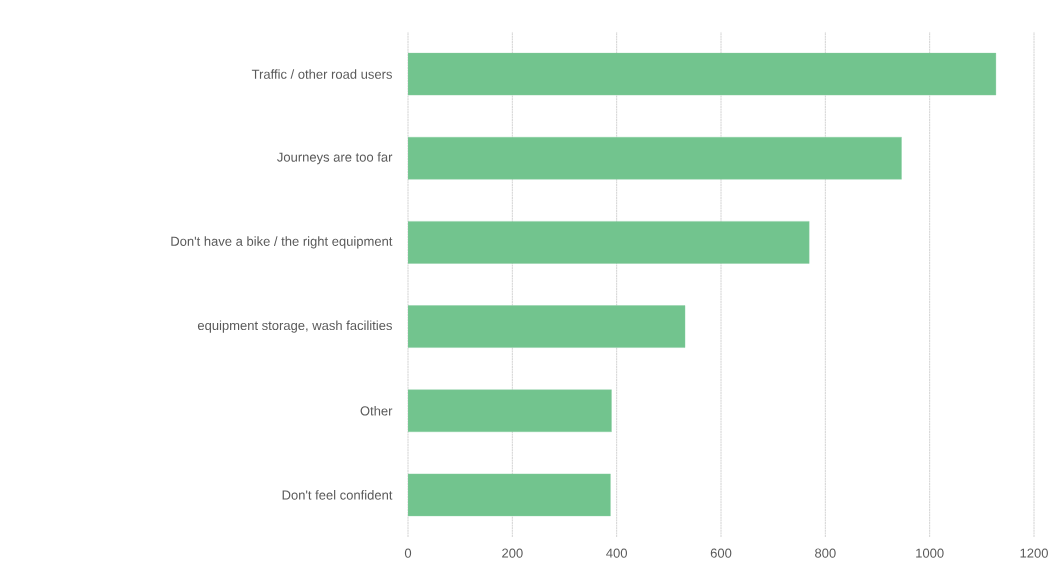 This screenshot has height=577, width=1064. Describe the element at coordinates (337, 495) in the screenshot. I see `y-tick-label: Don't feel confident` at that location.